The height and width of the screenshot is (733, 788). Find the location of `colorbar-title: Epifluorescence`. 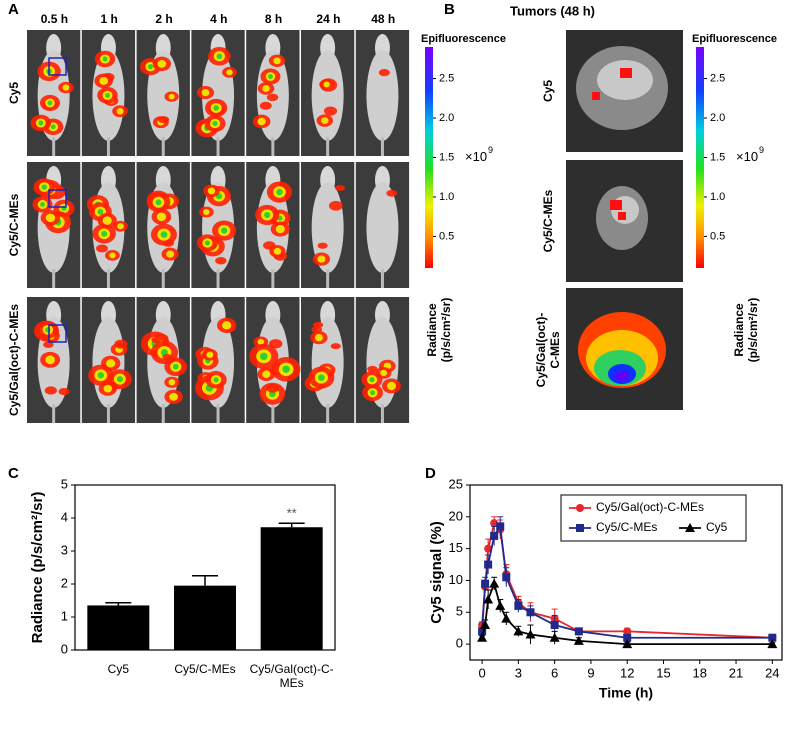

colorbar-title: Epifluorescence is located at coordinates (463, 39).